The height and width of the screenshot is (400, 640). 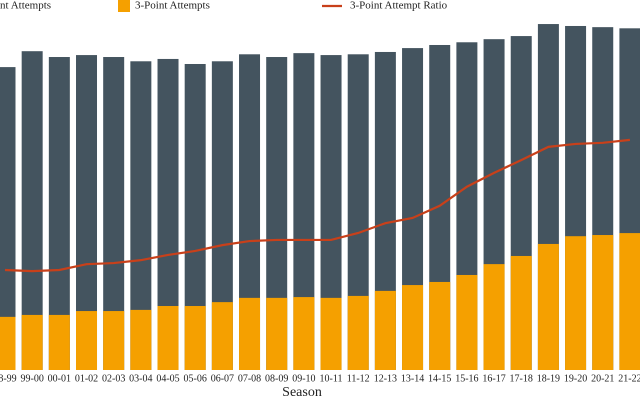 I want to click on x-tick-label: 11-12, so click(x=358, y=378).